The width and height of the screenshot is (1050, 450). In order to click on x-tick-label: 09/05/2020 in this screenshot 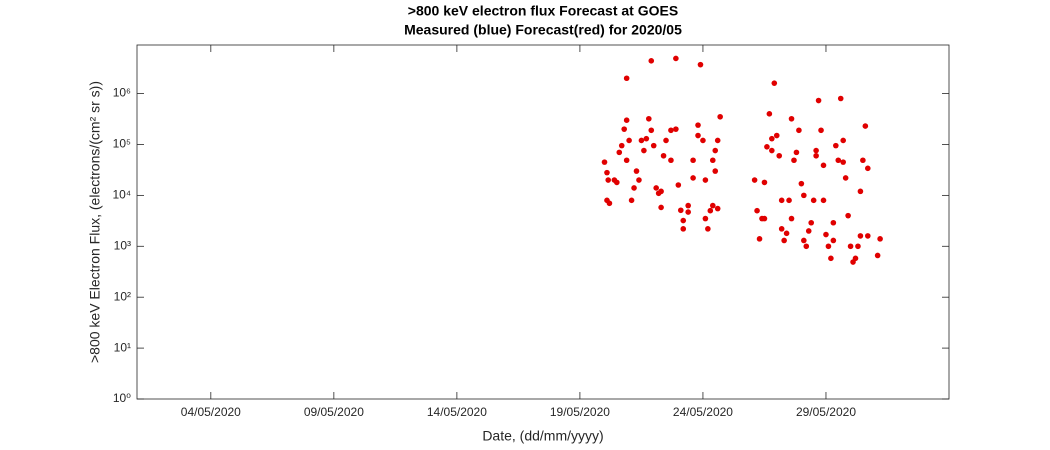, I will do `click(334, 412)`.